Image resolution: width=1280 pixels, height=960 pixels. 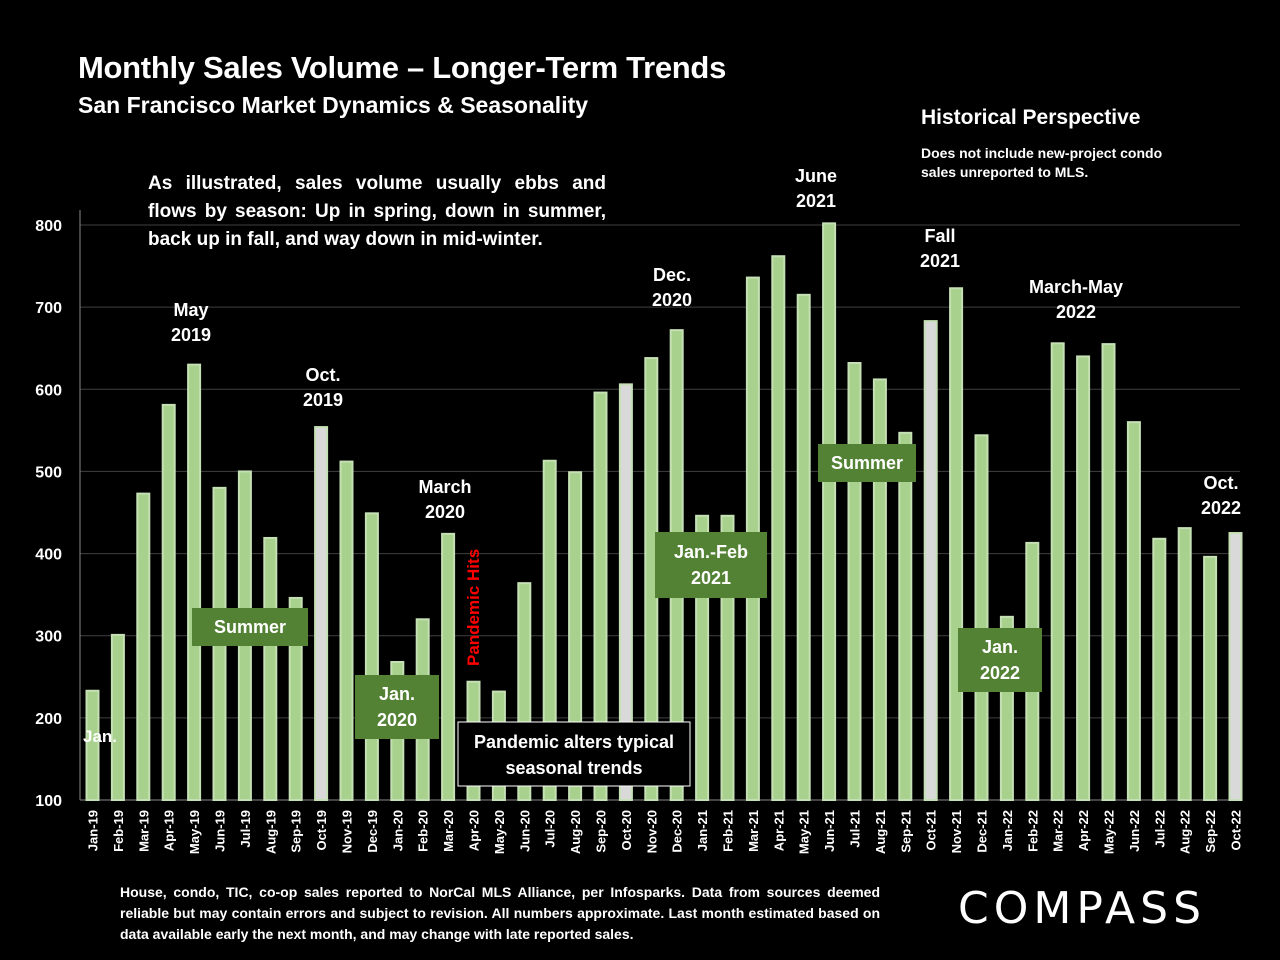 I want to click on x-tick-label: Dec-21, so click(x=982, y=831).